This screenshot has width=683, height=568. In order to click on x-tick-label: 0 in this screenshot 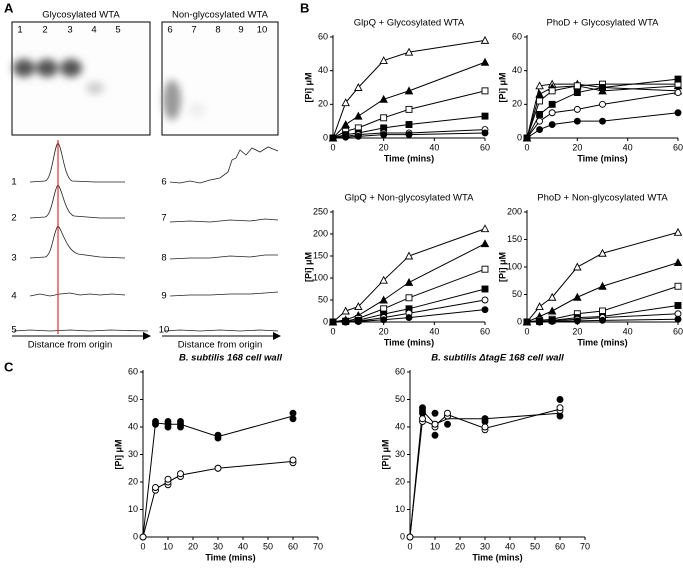, I will do `click(409, 546)`.